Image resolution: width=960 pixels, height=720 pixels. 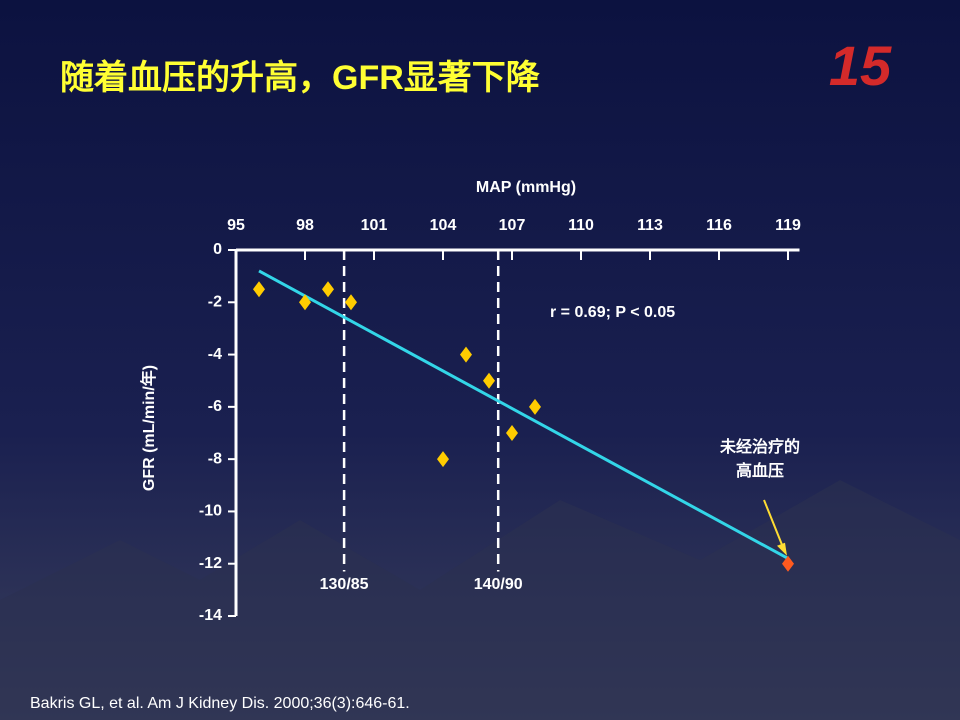 What do you see at coordinates (148, 428) in the screenshot?
I see `y-axis-title: GFR (mL/min/年)` at bounding box center [148, 428].